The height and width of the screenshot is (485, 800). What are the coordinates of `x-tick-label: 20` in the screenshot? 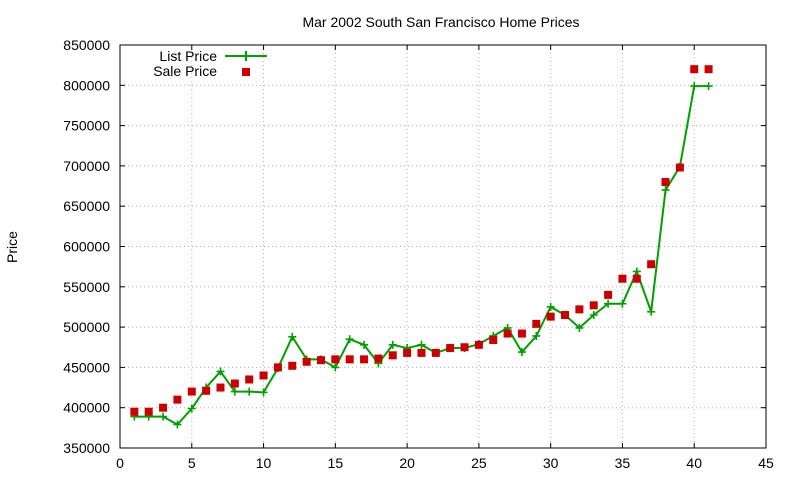 It's located at (407, 463).